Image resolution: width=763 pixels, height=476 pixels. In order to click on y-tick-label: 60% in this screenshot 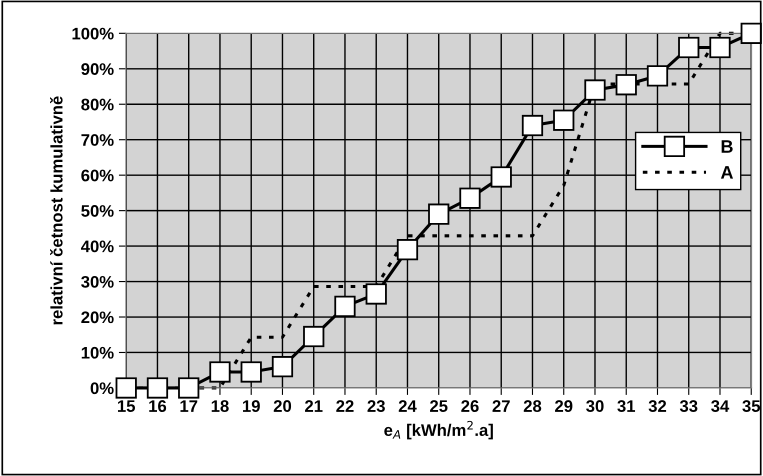, I will do `click(97, 176)`.